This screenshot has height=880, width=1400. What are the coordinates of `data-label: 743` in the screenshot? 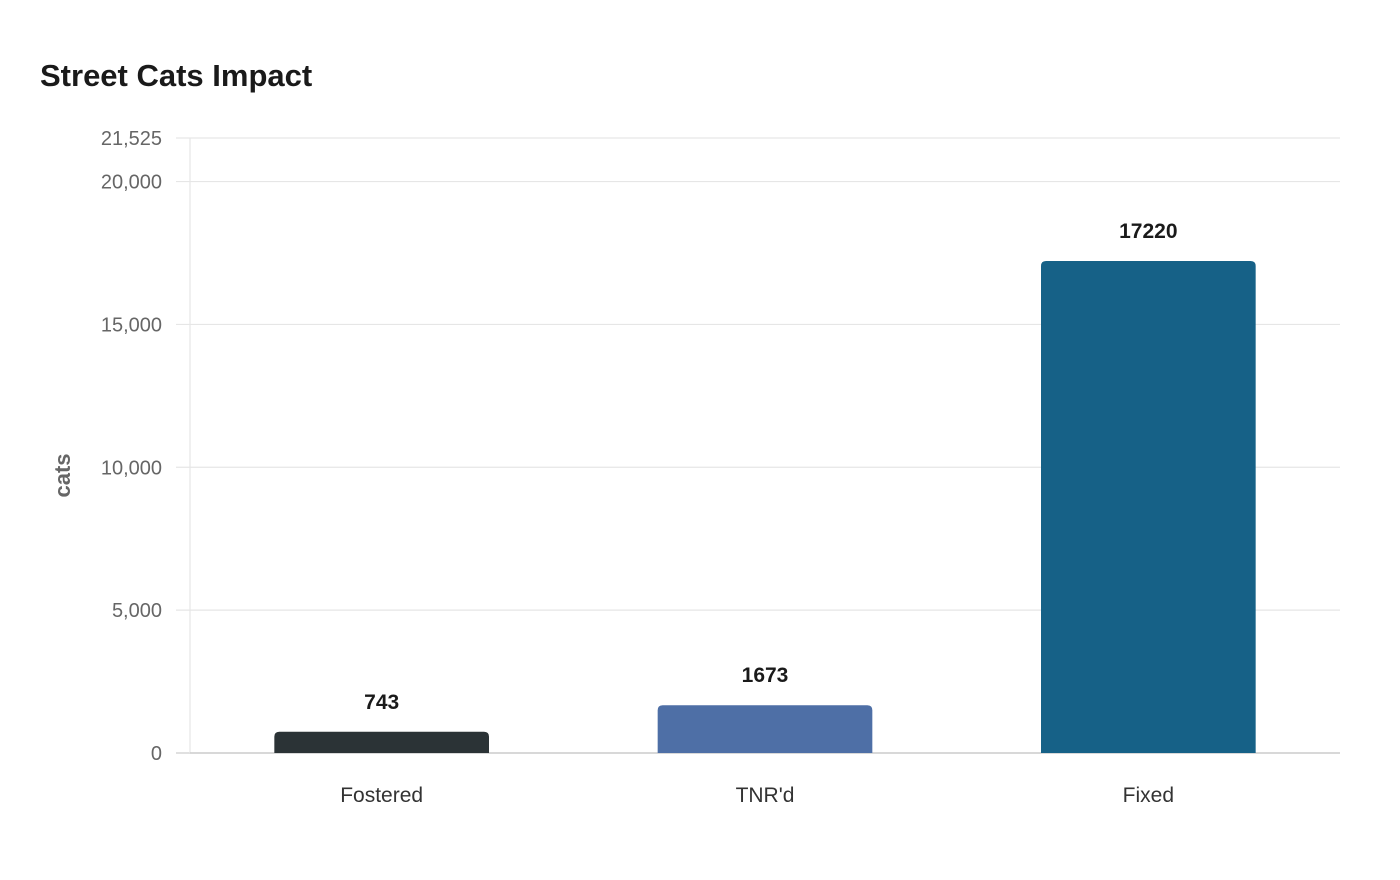 It's located at (381, 702).